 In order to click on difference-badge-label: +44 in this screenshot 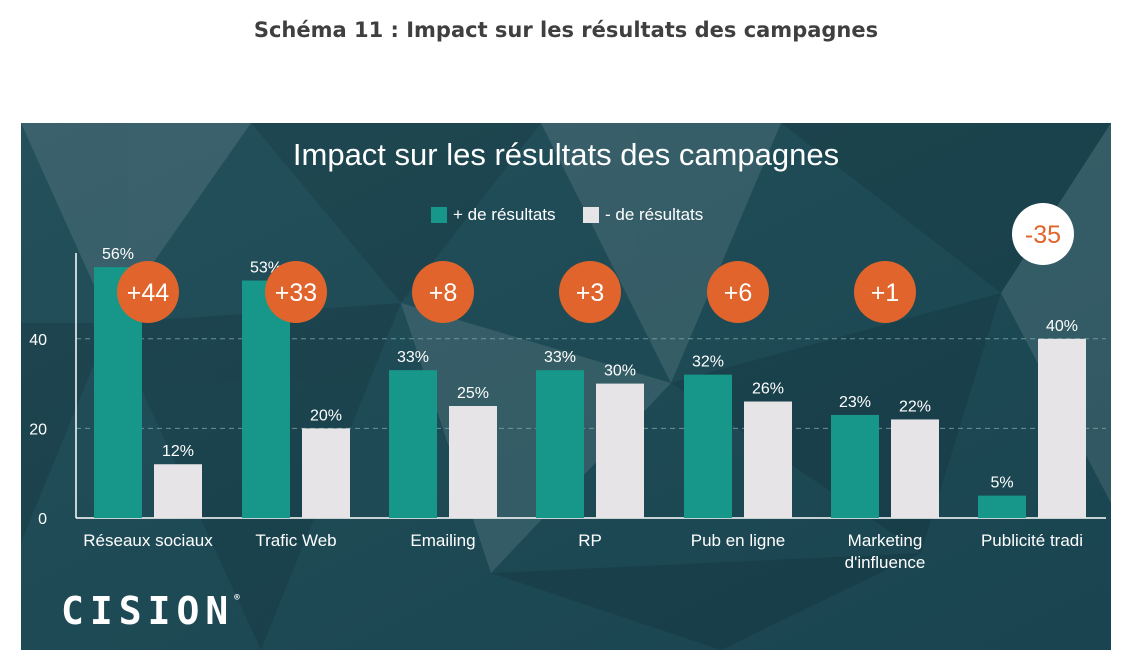, I will do `click(148, 293)`.